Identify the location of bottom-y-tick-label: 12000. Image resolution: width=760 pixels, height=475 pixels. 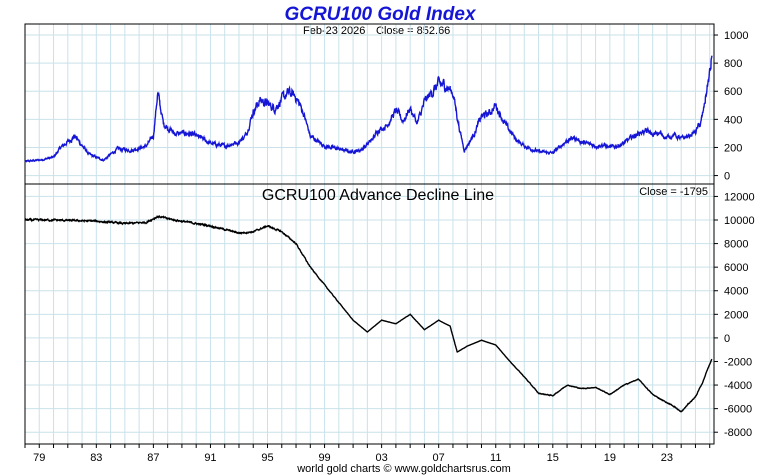
(739, 197).